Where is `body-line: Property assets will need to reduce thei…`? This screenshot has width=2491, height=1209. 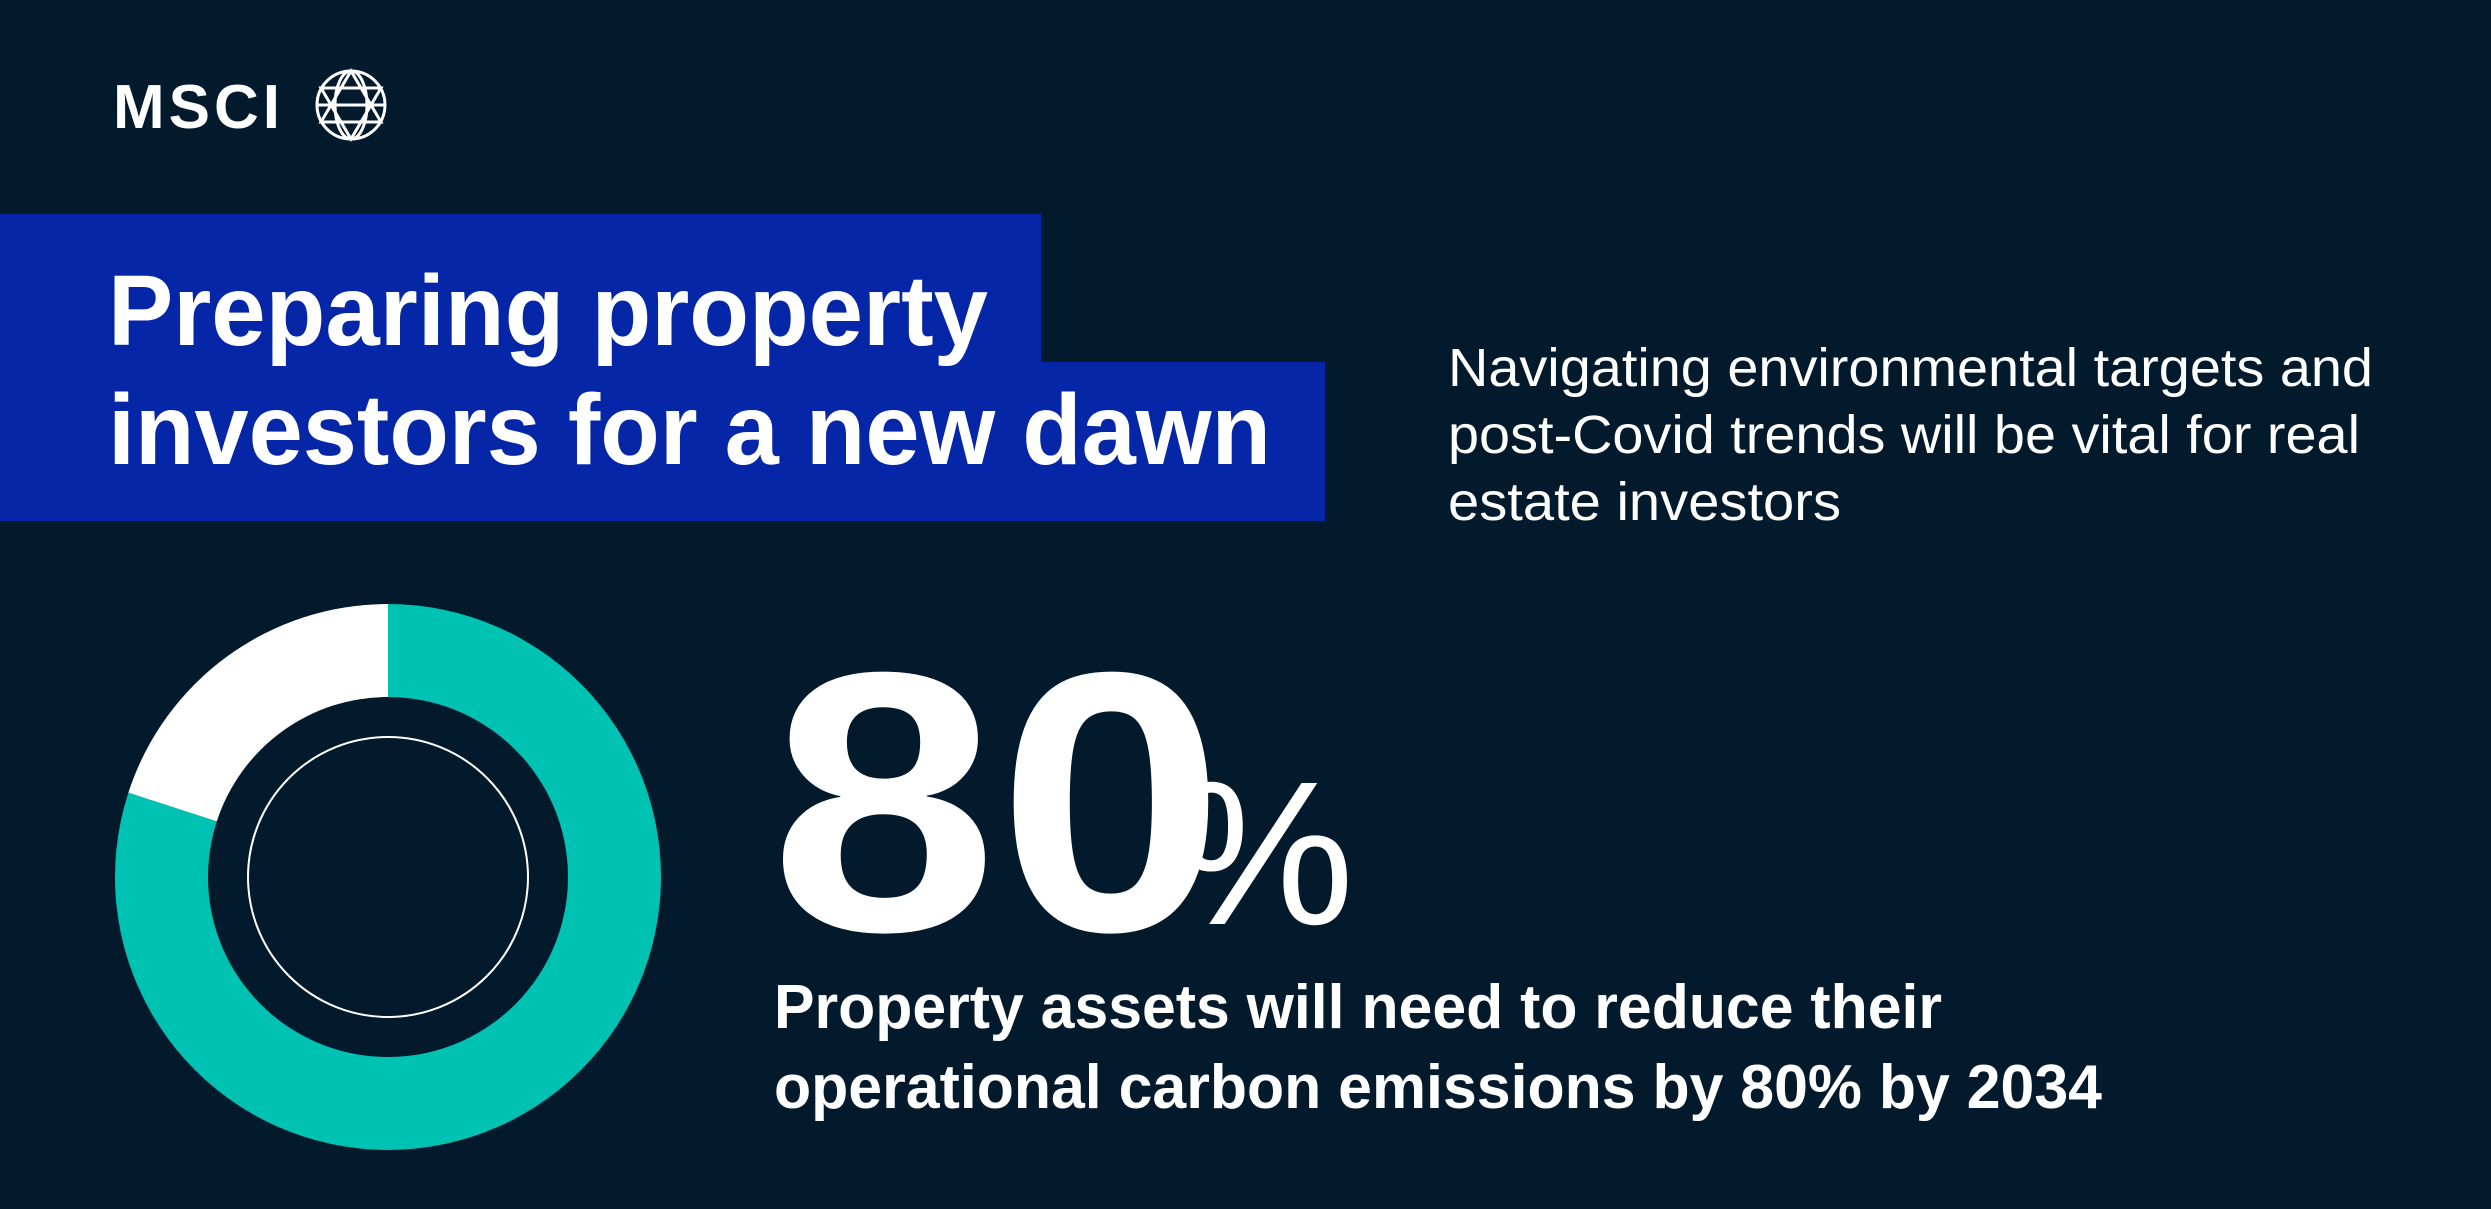
body-line: Property assets will need to reduce thei… is located at coordinates (1358, 1007).